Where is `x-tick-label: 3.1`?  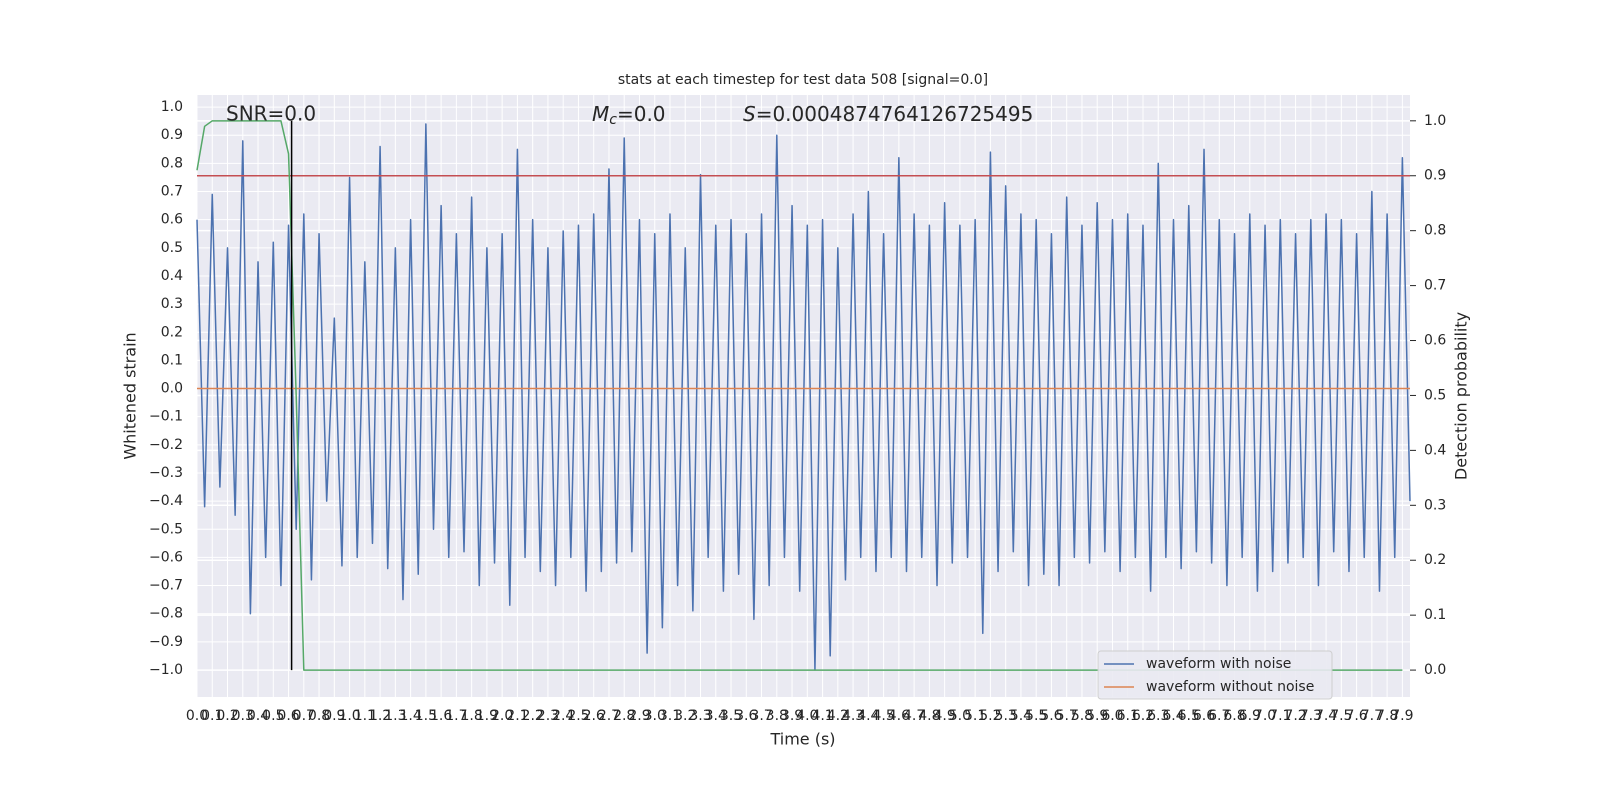 x-tick-label: 3.1 is located at coordinates (670, 716).